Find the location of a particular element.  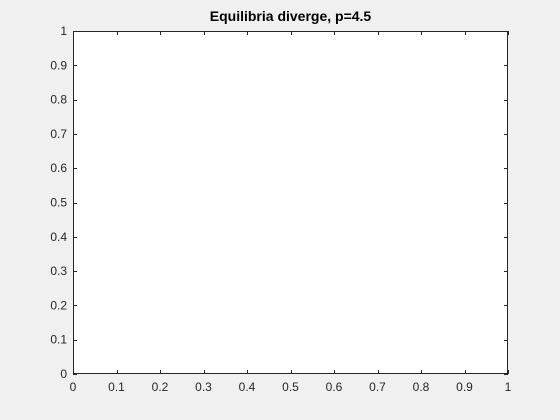

x-tick-label: 0.2 is located at coordinates (160, 387).